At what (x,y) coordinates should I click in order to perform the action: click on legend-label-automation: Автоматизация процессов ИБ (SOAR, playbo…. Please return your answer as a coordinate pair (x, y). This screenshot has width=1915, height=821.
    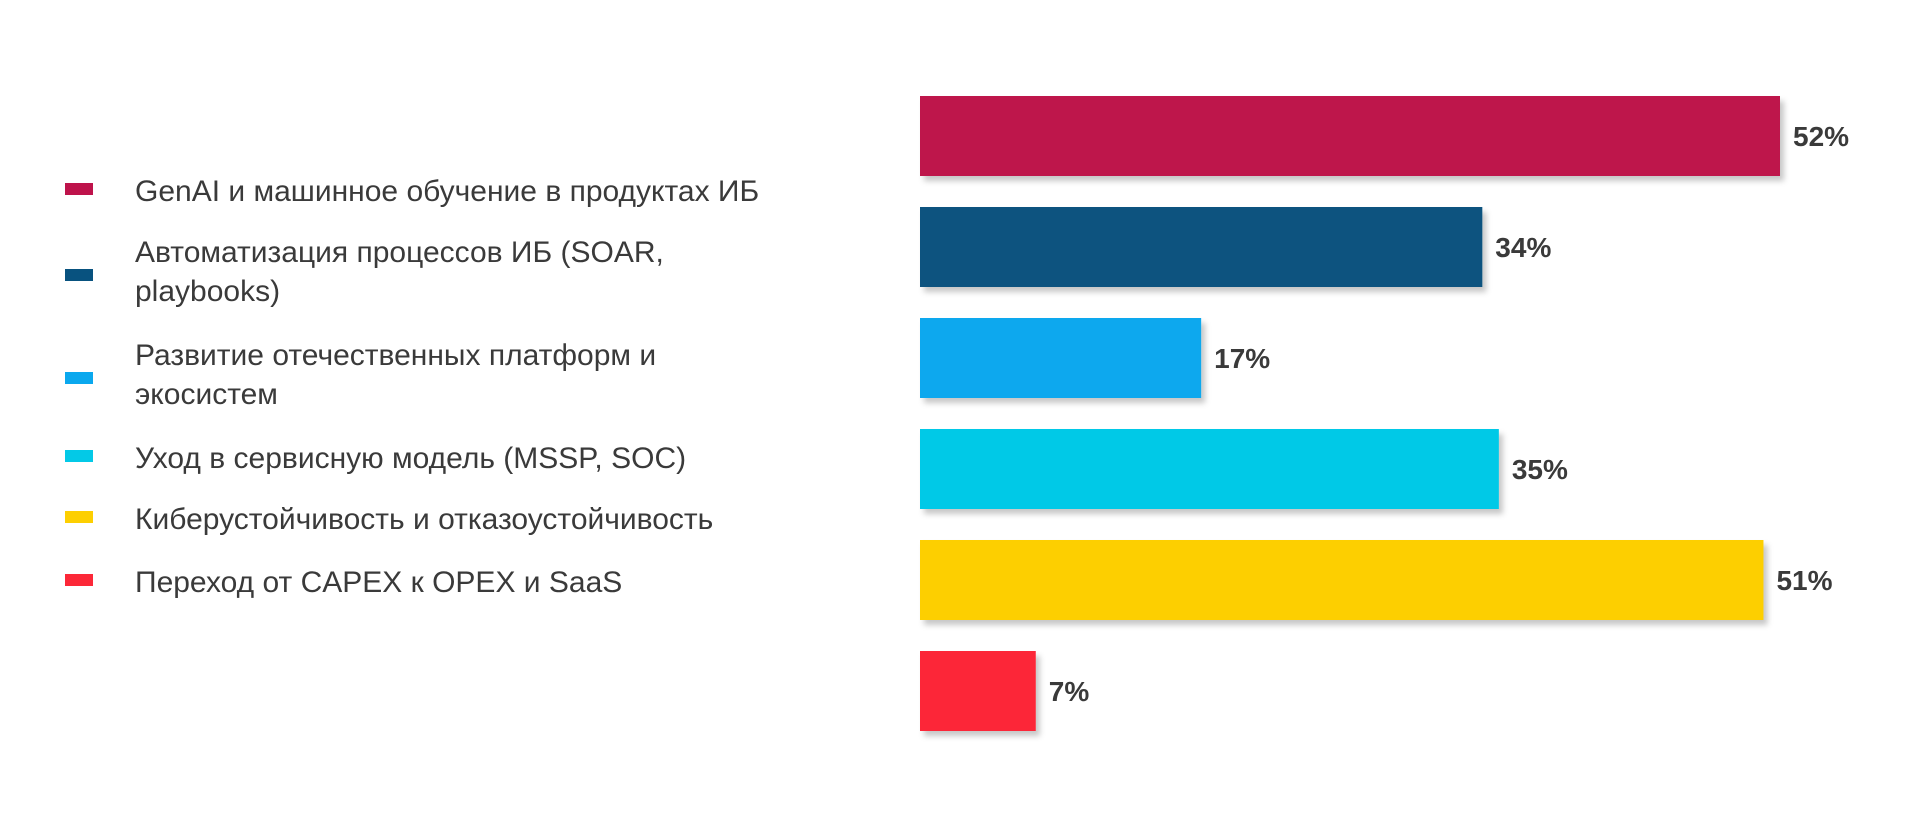
    Looking at the image, I should click on (399, 272).